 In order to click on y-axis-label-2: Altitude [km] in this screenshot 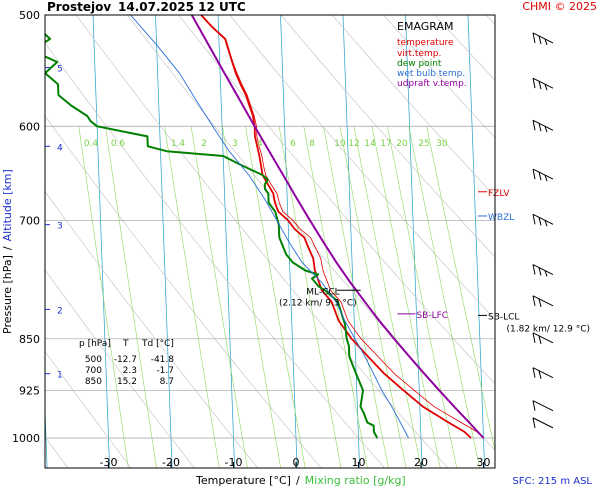, I will do `click(7, 205)`.